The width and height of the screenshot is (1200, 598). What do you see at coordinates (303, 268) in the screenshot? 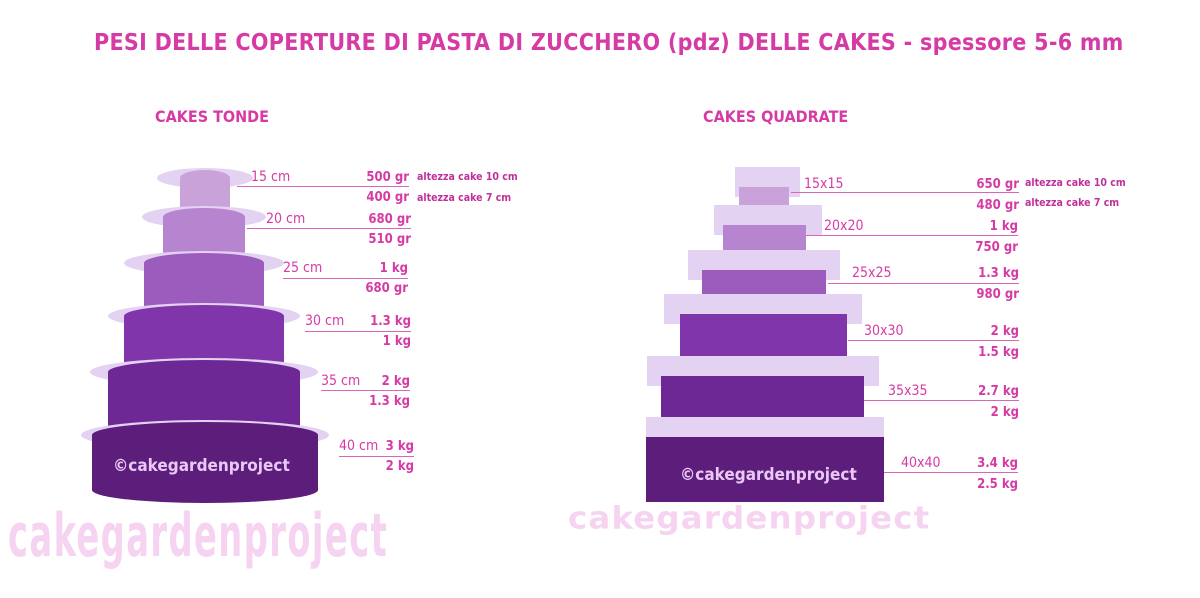
I see `round-size-label: 25 cm` at bounding box center [303, 268].